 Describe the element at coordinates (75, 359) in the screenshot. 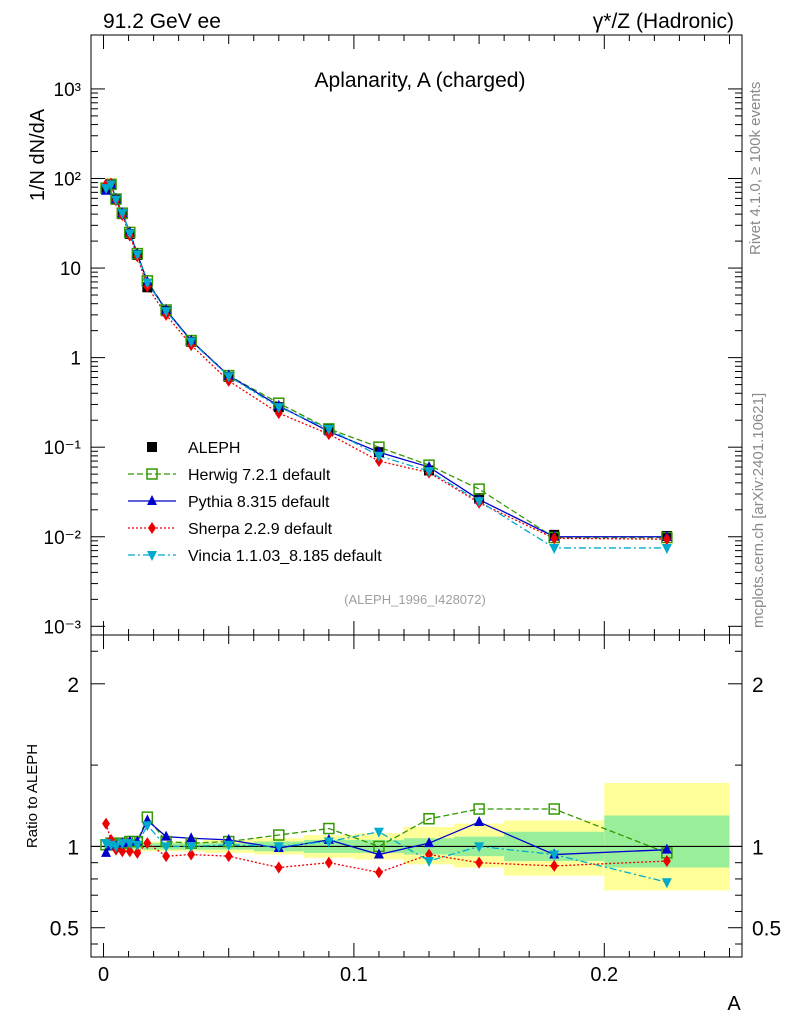

I see `y-tick-label: 1` at that location.